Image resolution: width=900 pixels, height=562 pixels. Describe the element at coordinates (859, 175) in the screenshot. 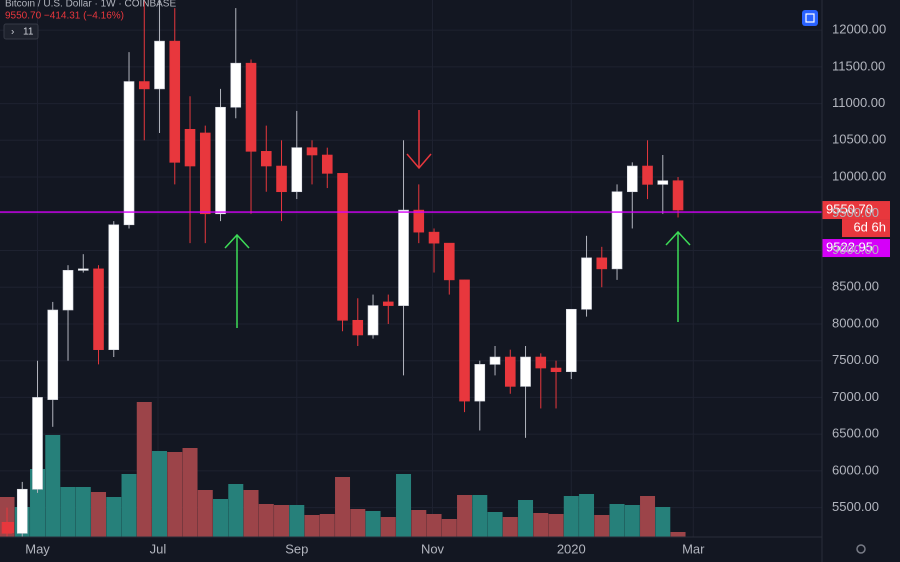

I see `y-tick-label: 10000.00` at that location.